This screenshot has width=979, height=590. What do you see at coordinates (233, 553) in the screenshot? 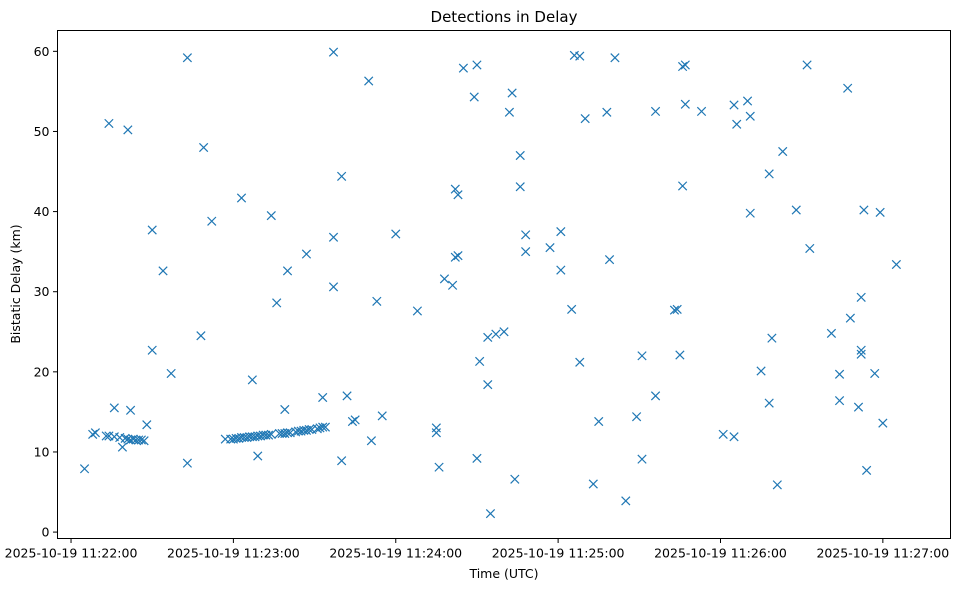
I see `x-tick-label: 2025-10-19 11:23:00` at bounding box center [233, 553].